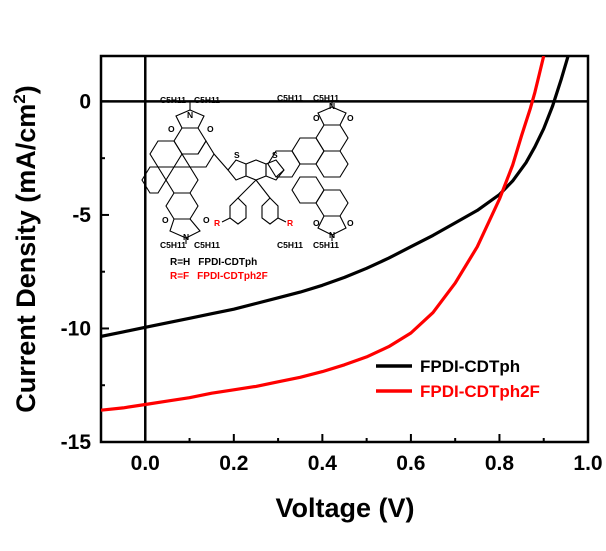 The image size is (606, 551). What do you see at coordinates (587, 463) in the screenshot?
I see `x-tick-label: 1.0` at bounding box center [587, 463].